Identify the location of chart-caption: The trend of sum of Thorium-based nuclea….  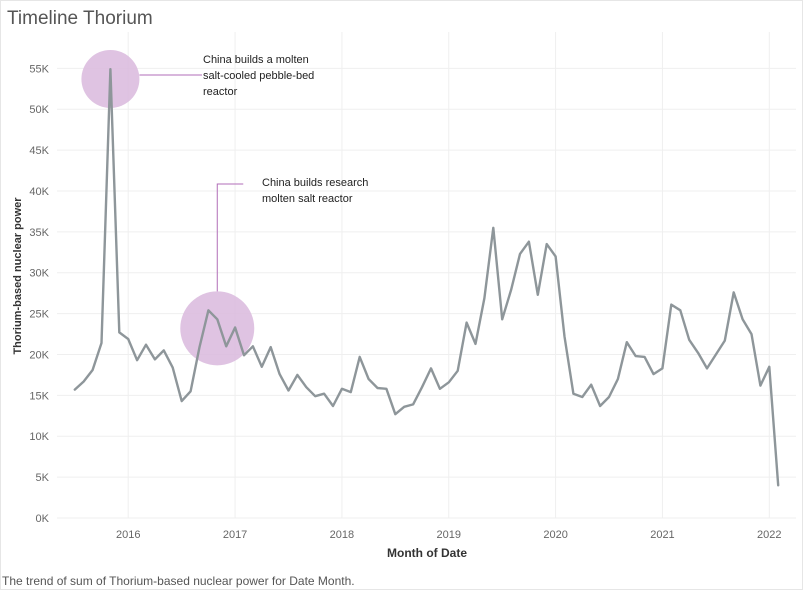
(178, 581).